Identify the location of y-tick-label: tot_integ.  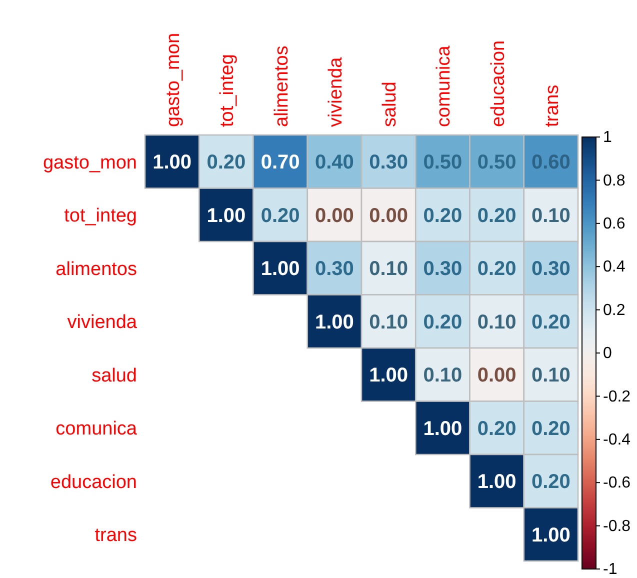
(100, 216).